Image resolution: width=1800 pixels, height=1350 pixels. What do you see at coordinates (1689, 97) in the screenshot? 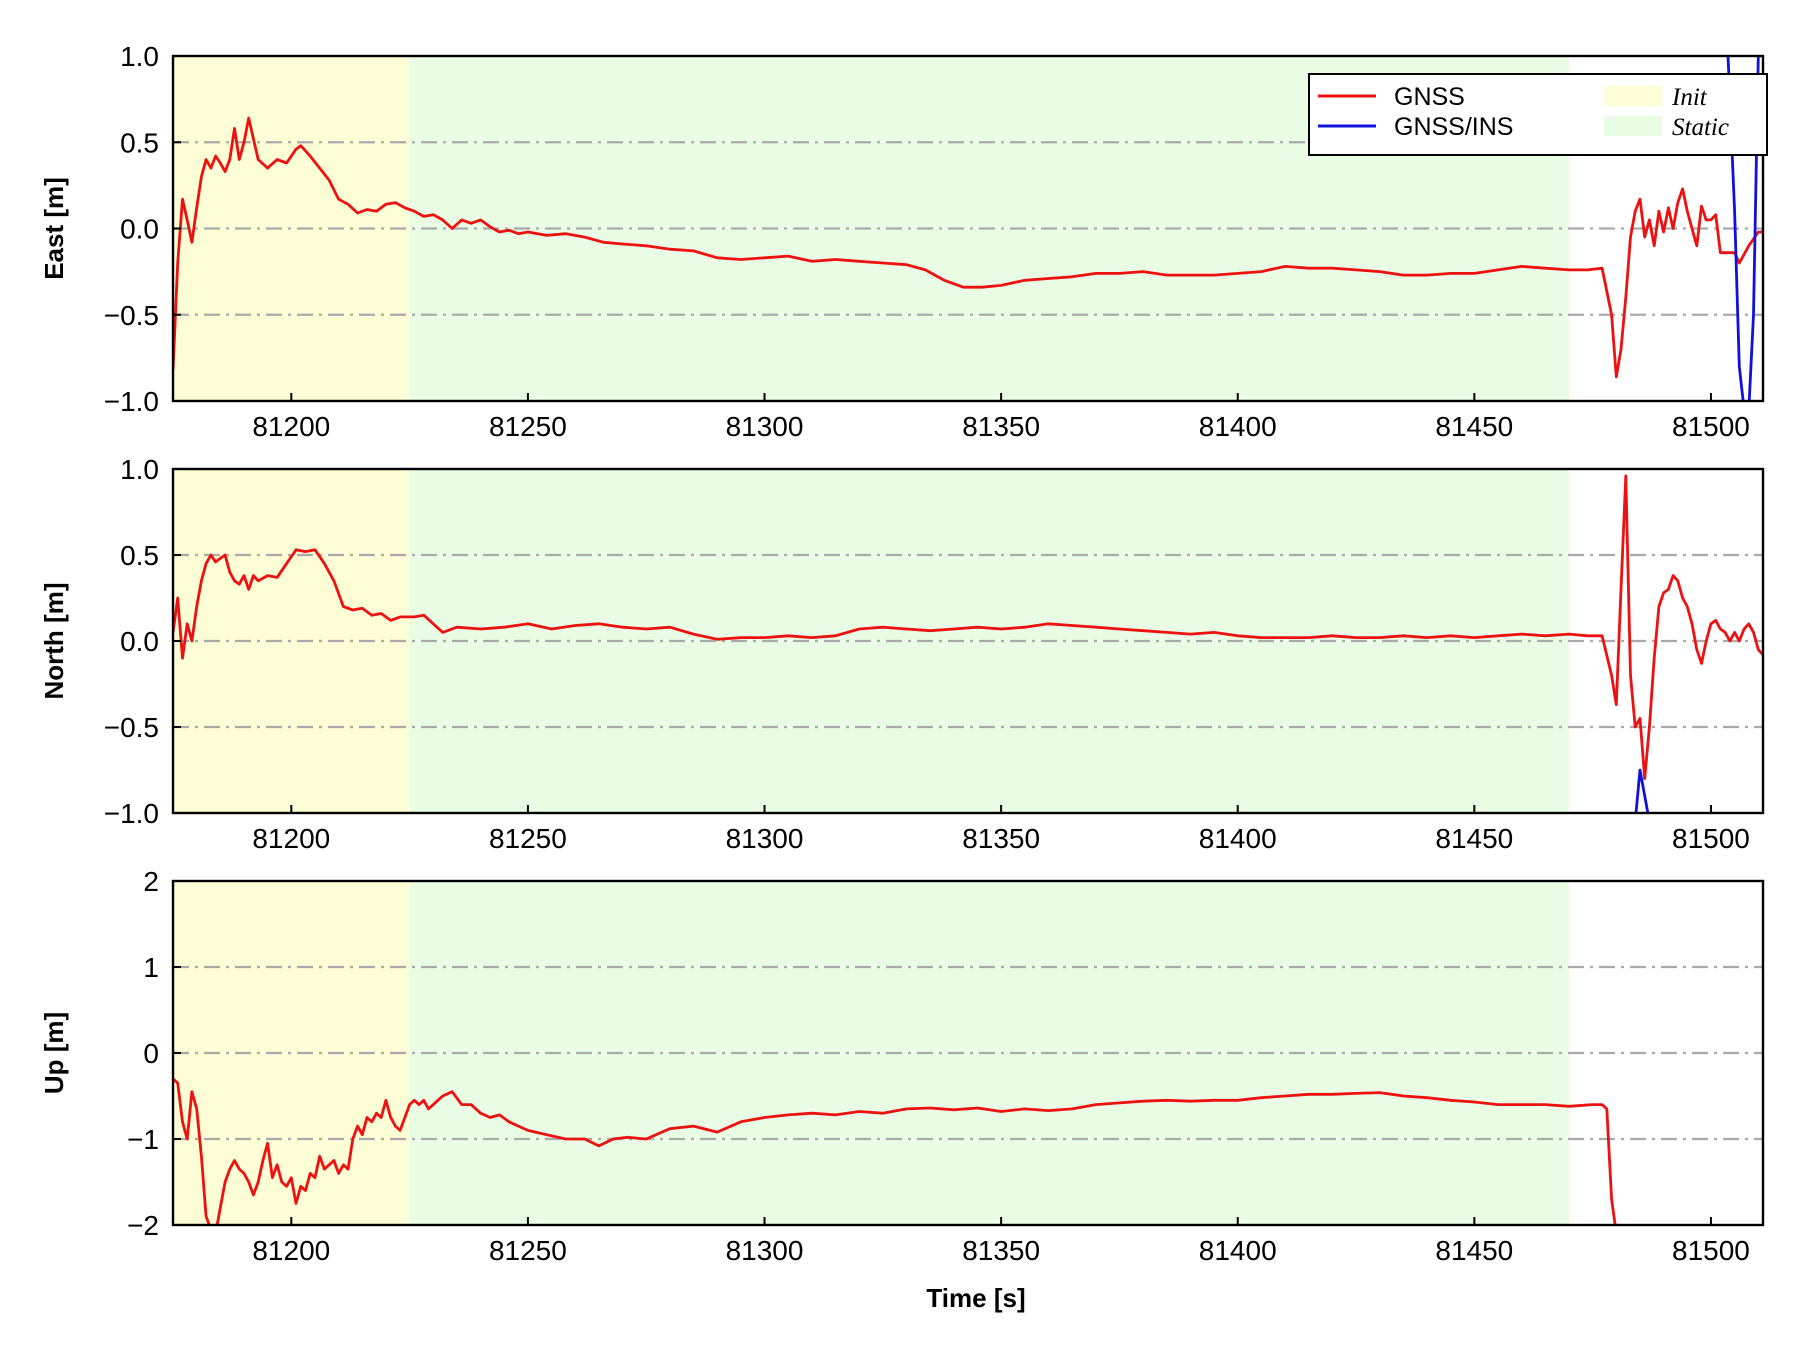
I see `legend-label: Init` at bounding box center [1689, 97].